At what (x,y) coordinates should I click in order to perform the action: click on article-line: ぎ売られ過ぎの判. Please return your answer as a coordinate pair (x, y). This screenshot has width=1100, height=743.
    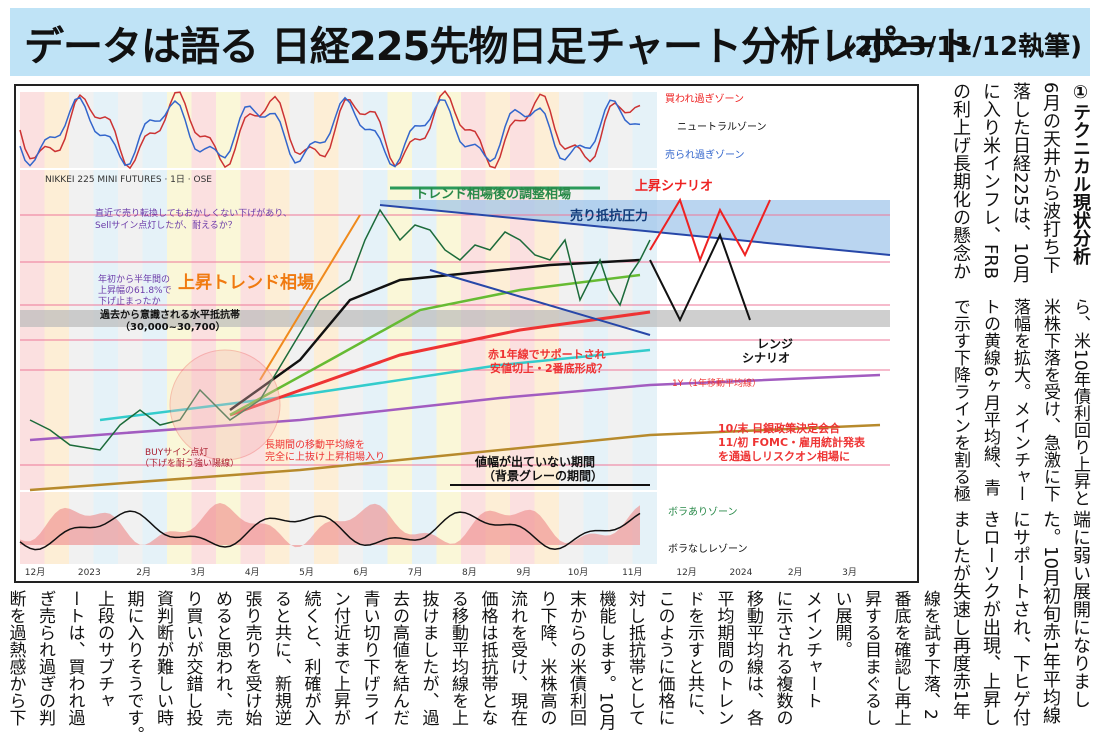
    Looking at the image, I should click on (45, 658).